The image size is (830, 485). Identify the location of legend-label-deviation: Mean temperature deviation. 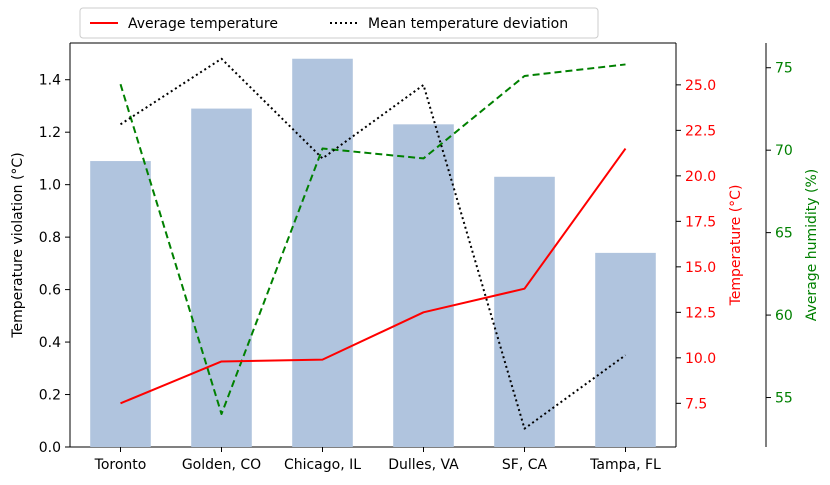
(468, 24).